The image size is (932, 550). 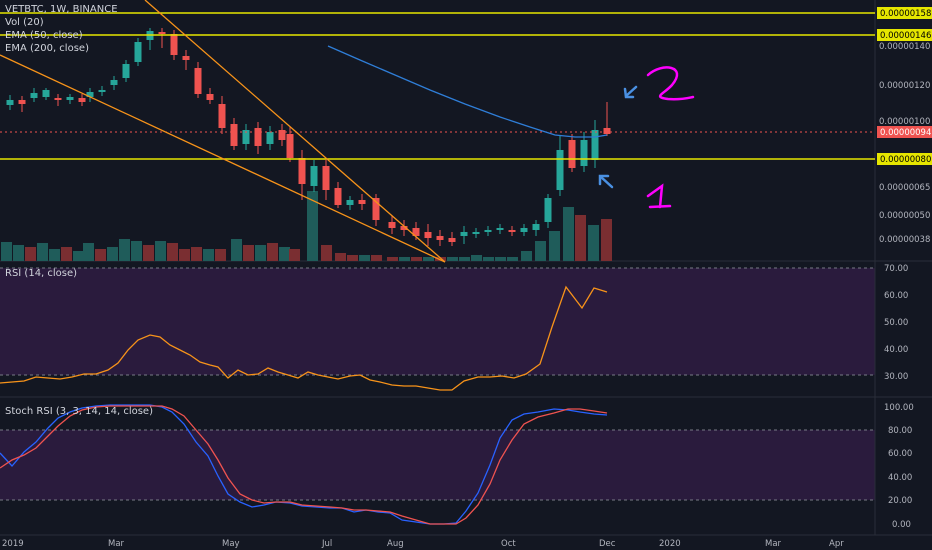 I want to click on price-tick: 0.00000120, so click(x=904, y=86).